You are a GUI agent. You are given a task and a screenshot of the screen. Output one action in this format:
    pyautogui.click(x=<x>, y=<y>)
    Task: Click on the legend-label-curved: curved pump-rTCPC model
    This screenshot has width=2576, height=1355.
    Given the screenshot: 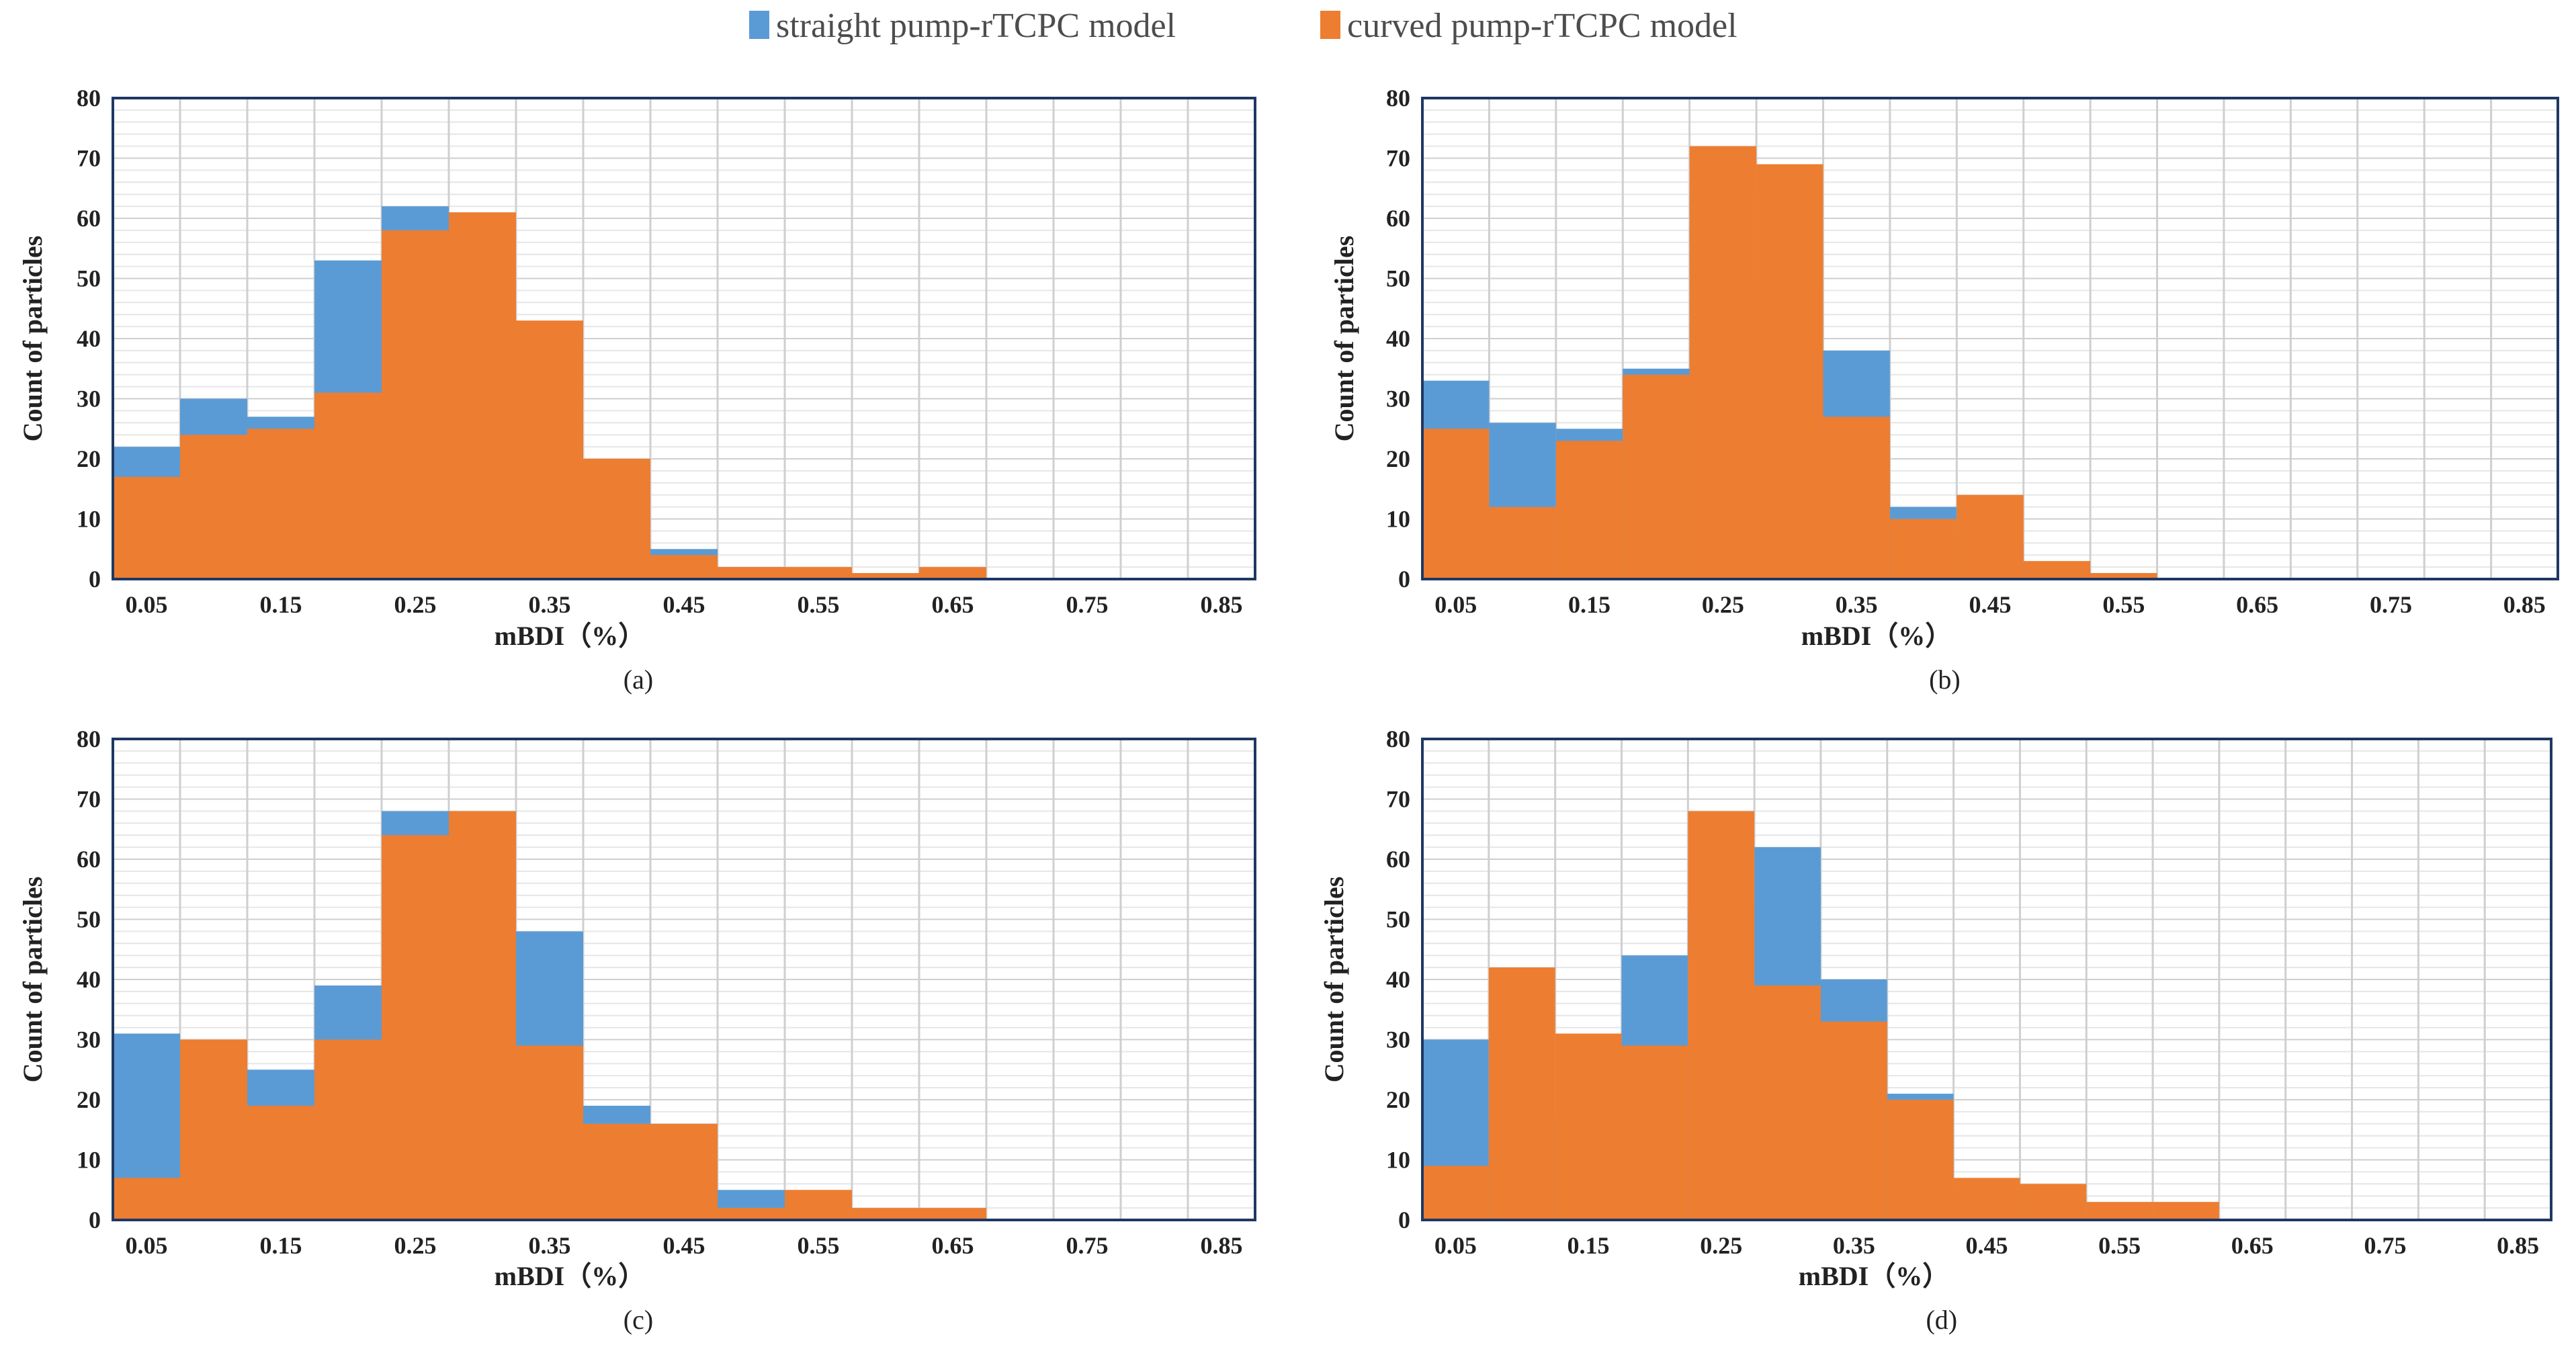 What is the action you would take?
    pyautogui.click(x=1542, y=26)
    